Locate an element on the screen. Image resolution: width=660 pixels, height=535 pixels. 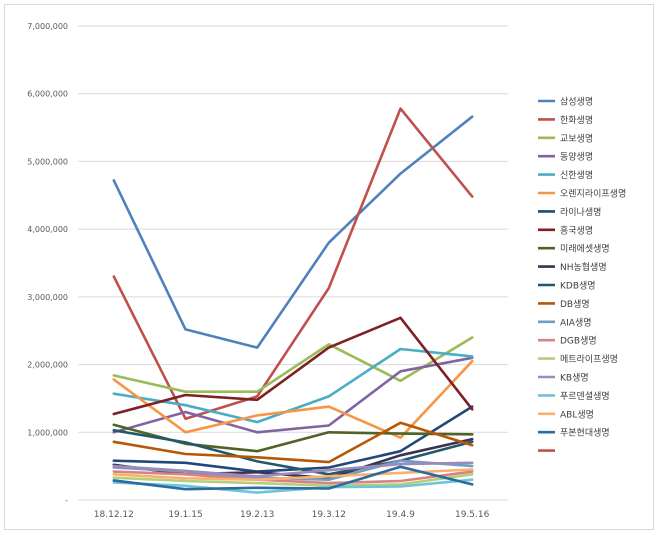
y-tick-label-5: 5,000,000 is located at coordinates (47, 161).